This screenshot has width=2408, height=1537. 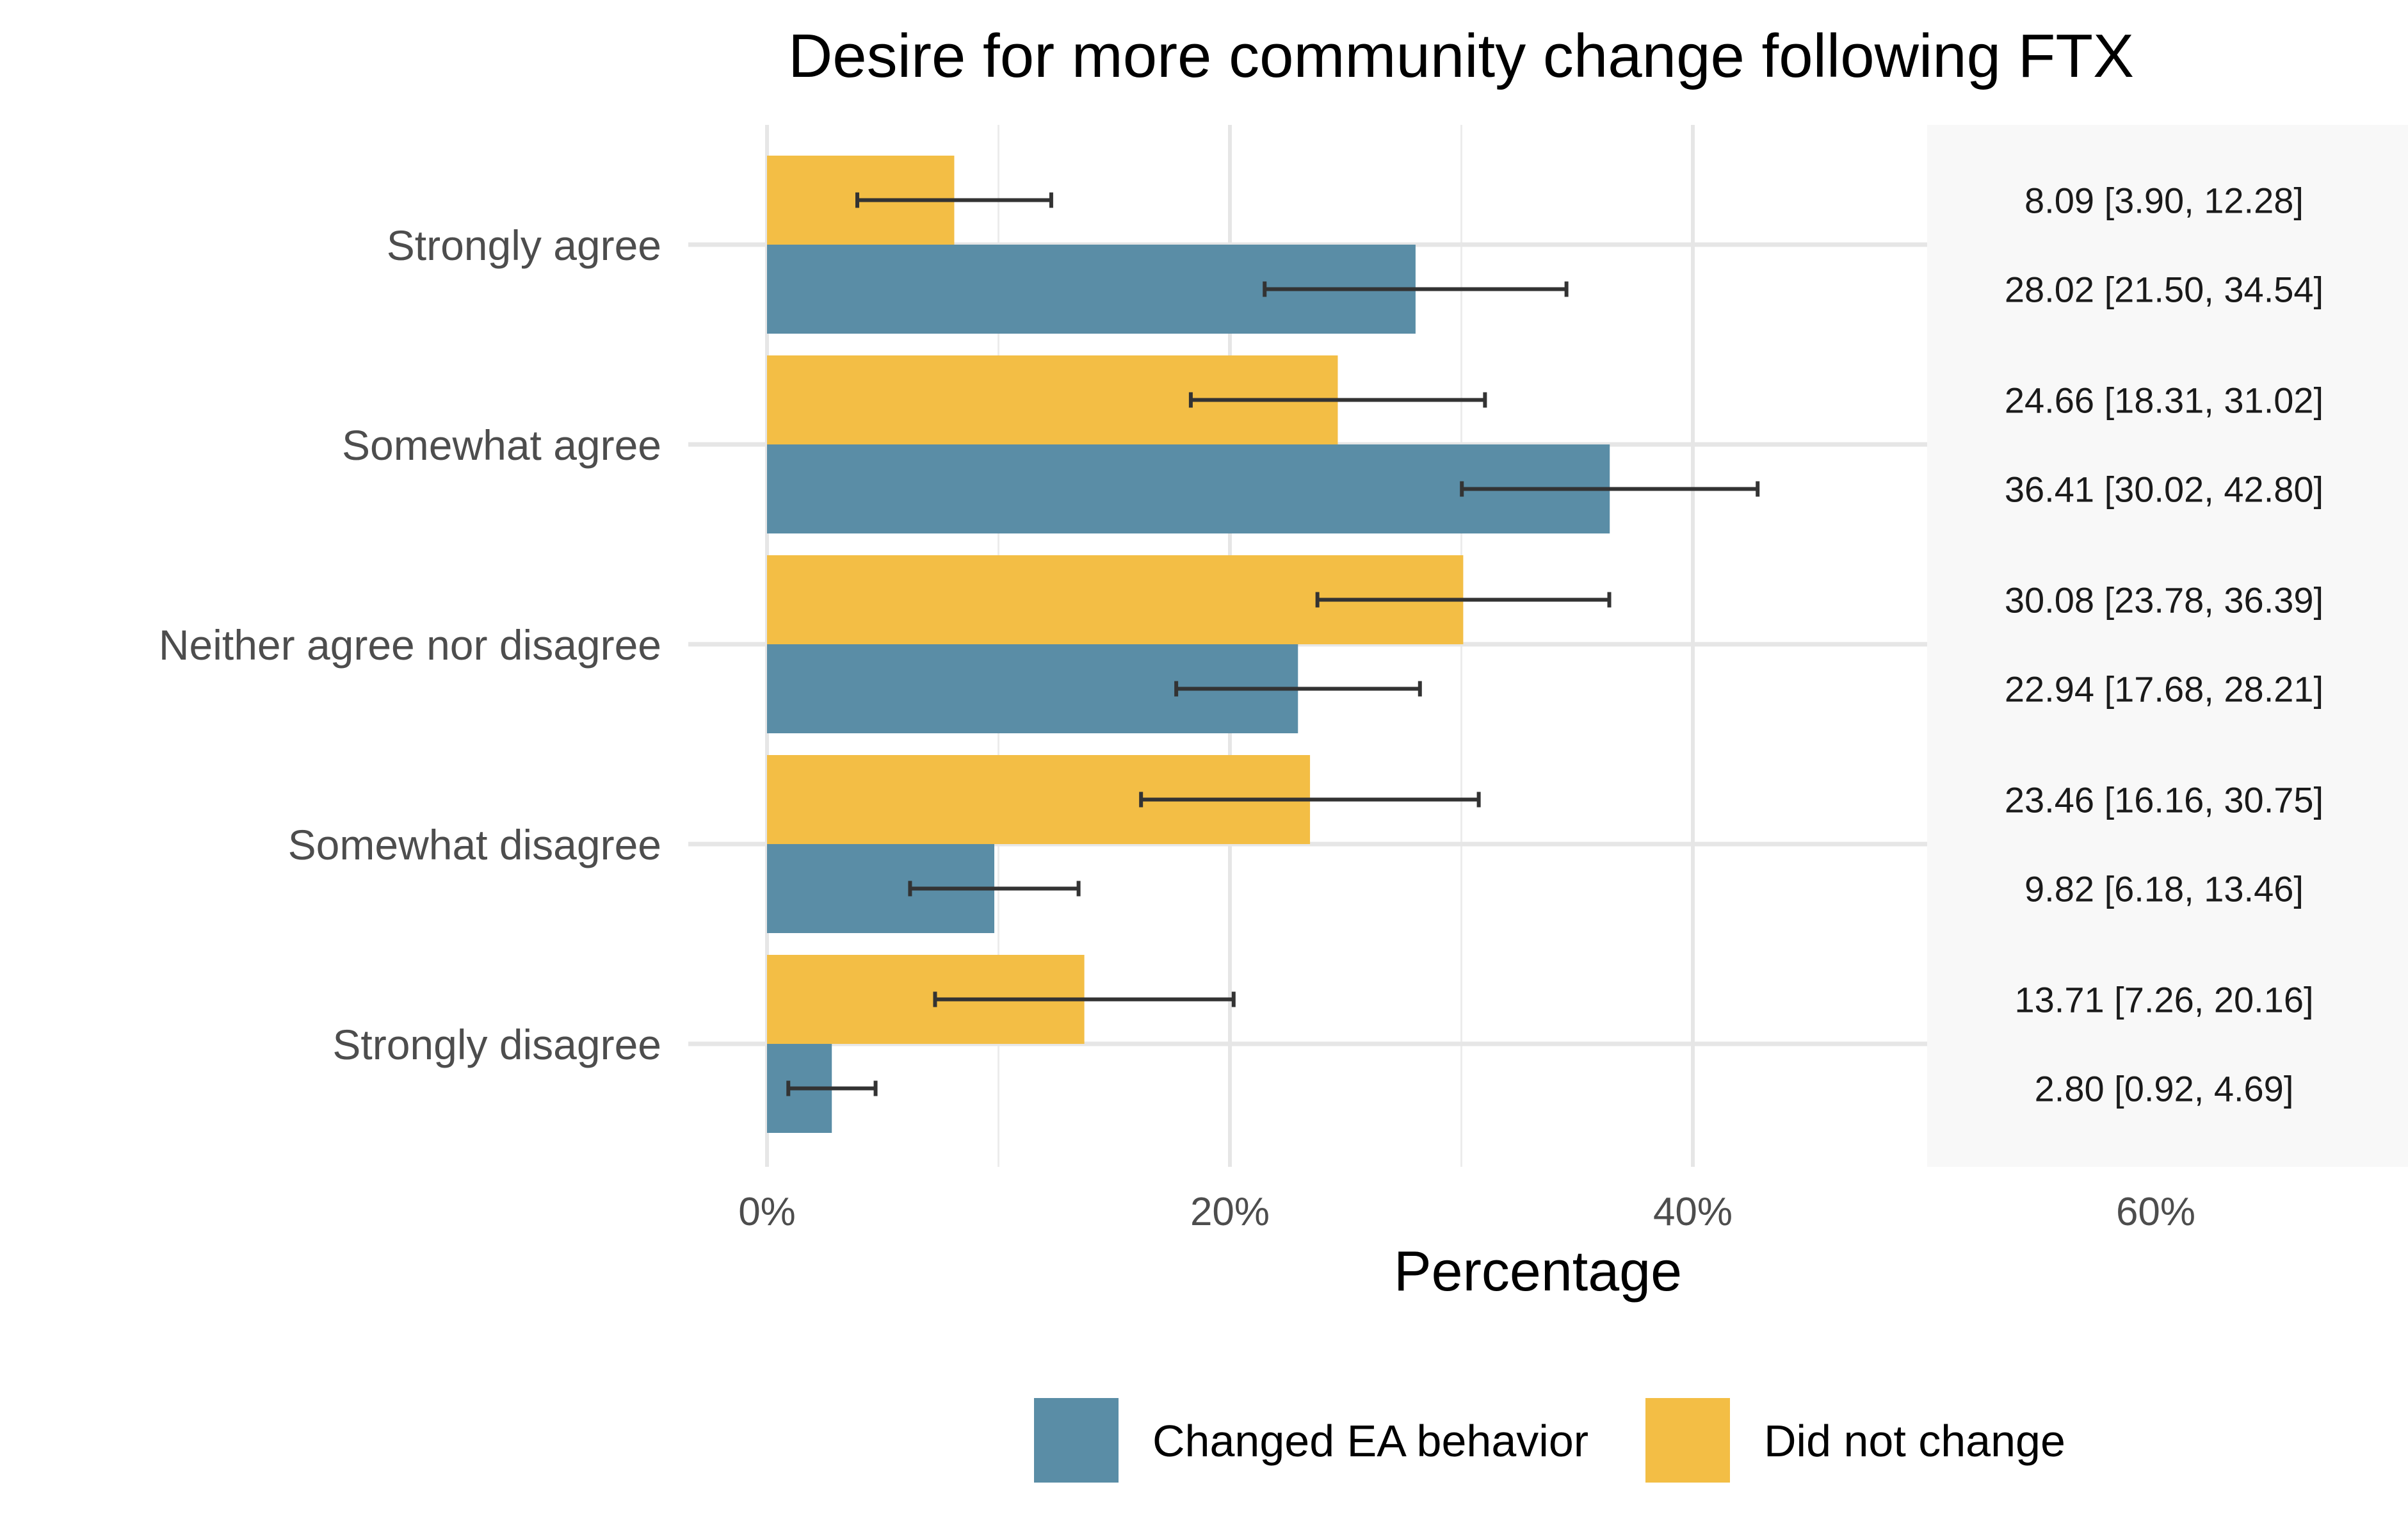 I want to click on legend: Changed EA behavior Did not change, so click(x=1549, y=1440).